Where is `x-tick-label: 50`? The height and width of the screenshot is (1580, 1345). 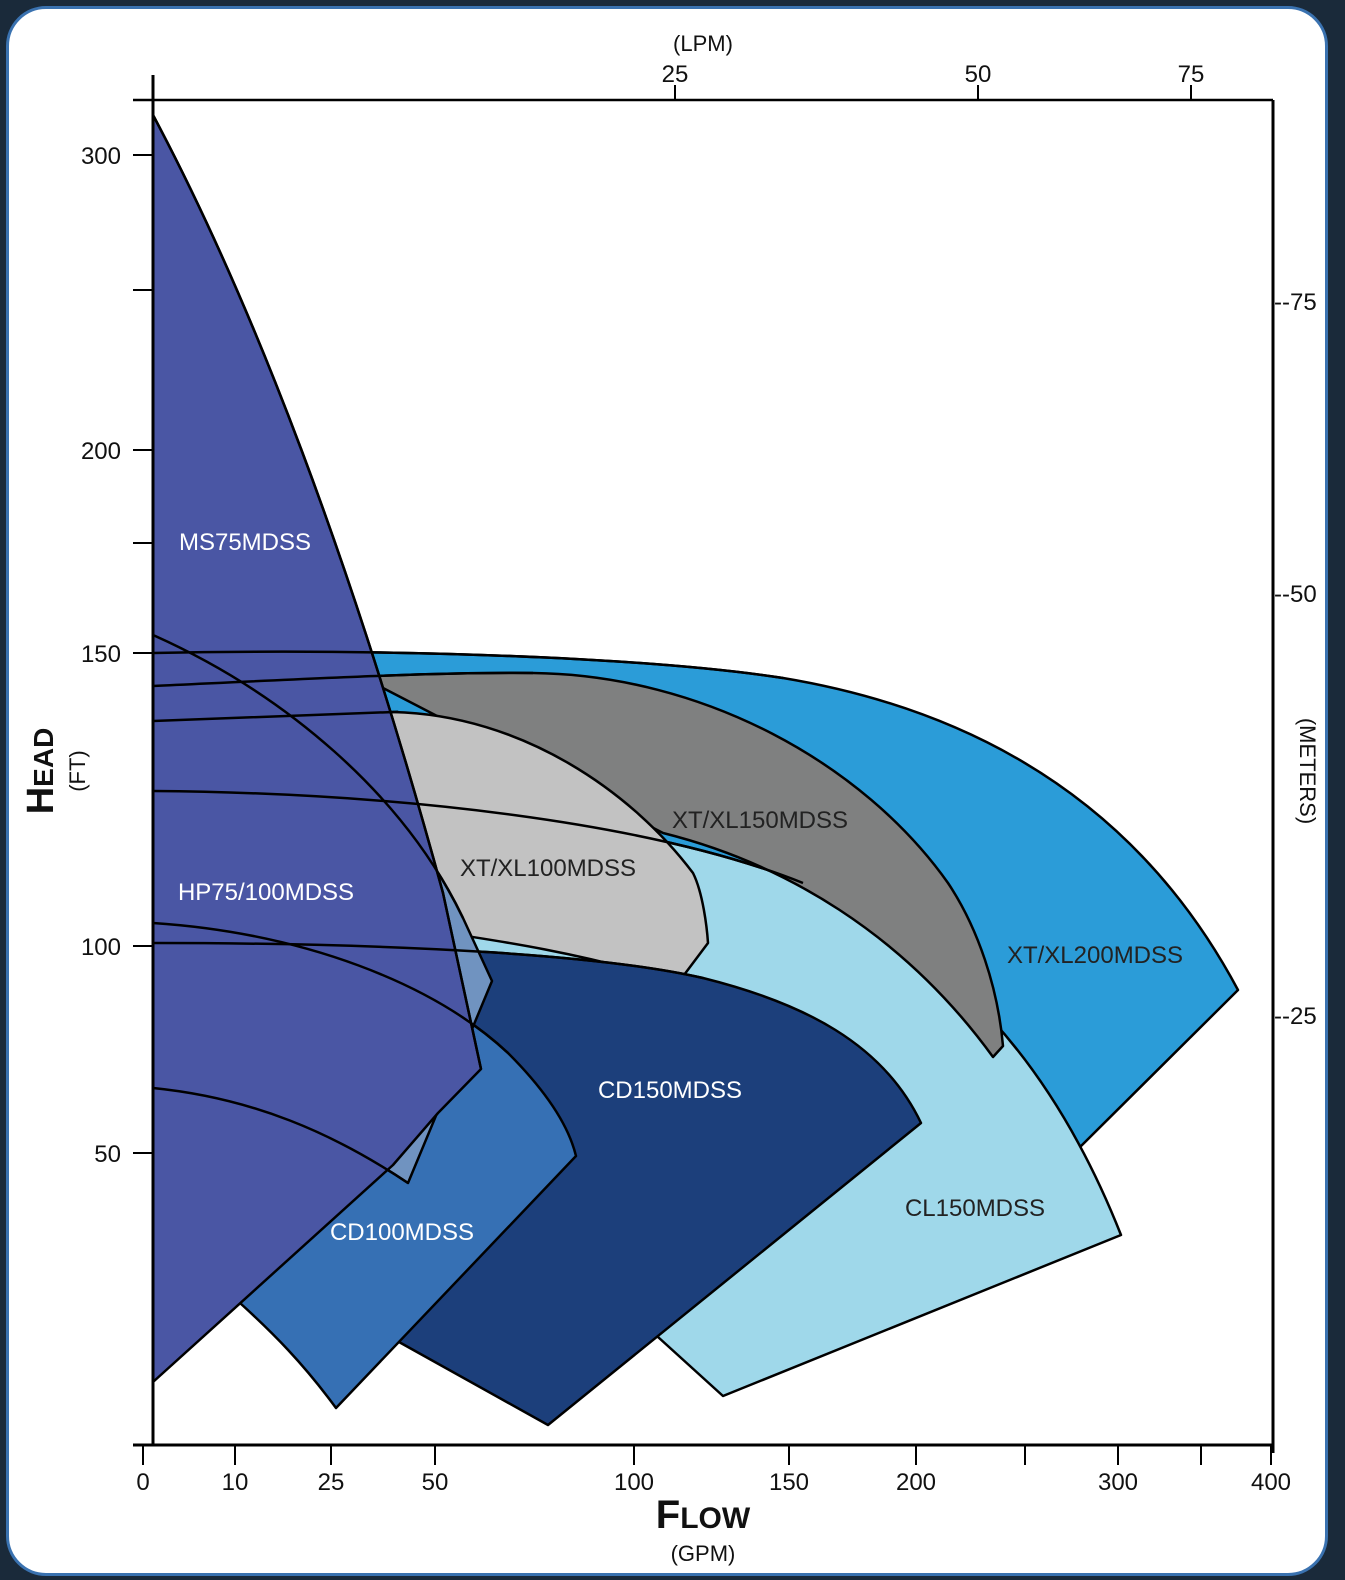
x-tick-label: 50 is located at coordinates (435, 1482).